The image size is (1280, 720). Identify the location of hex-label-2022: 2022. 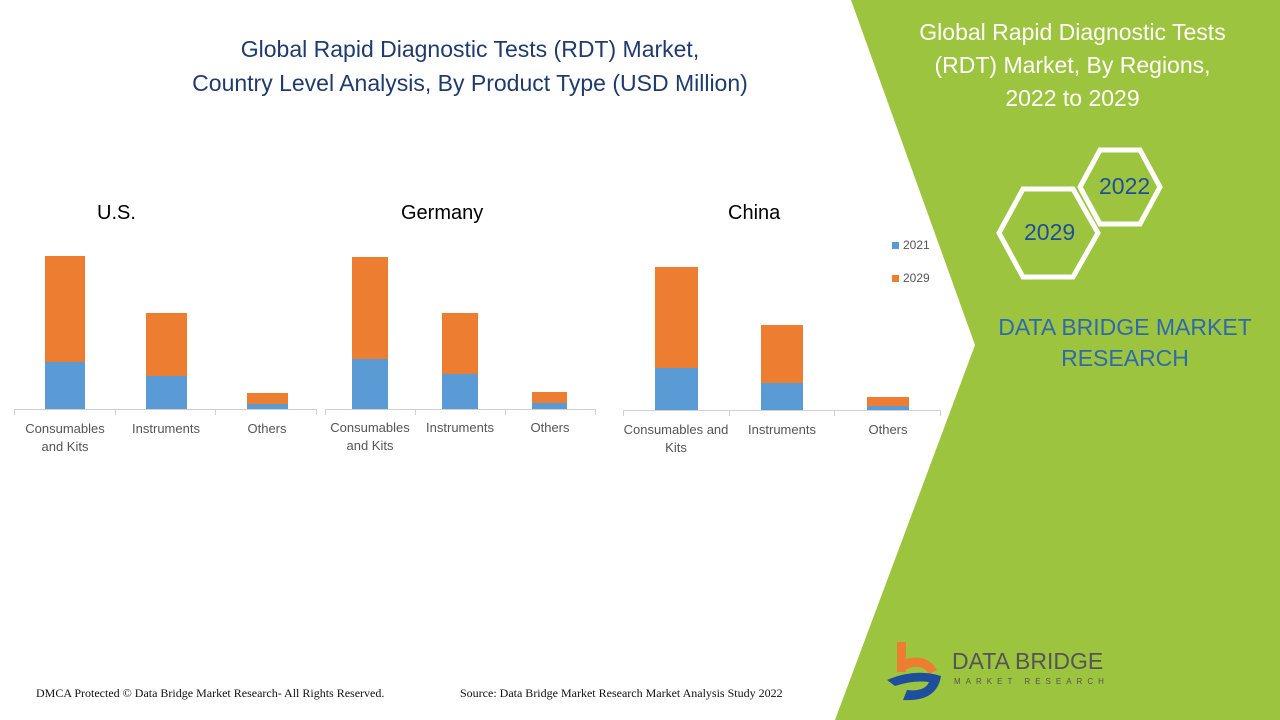
(1125, 186).